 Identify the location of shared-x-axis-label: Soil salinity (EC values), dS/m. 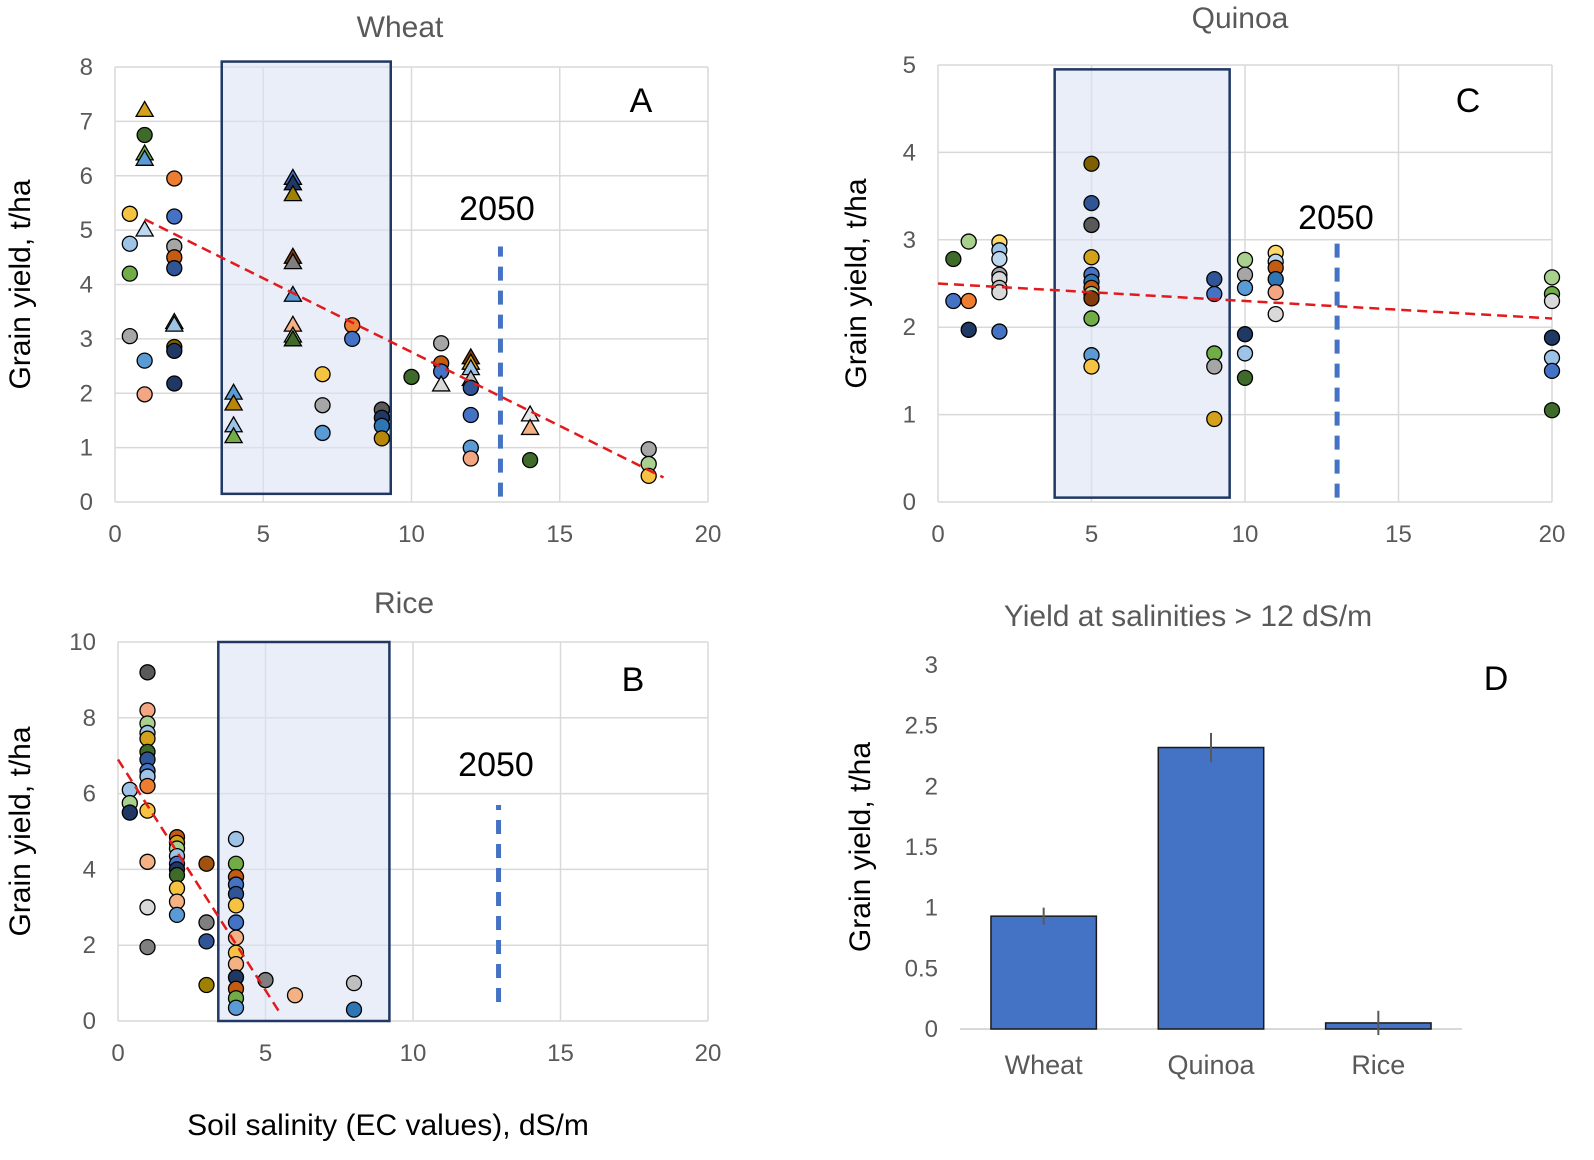
(388, 1125).